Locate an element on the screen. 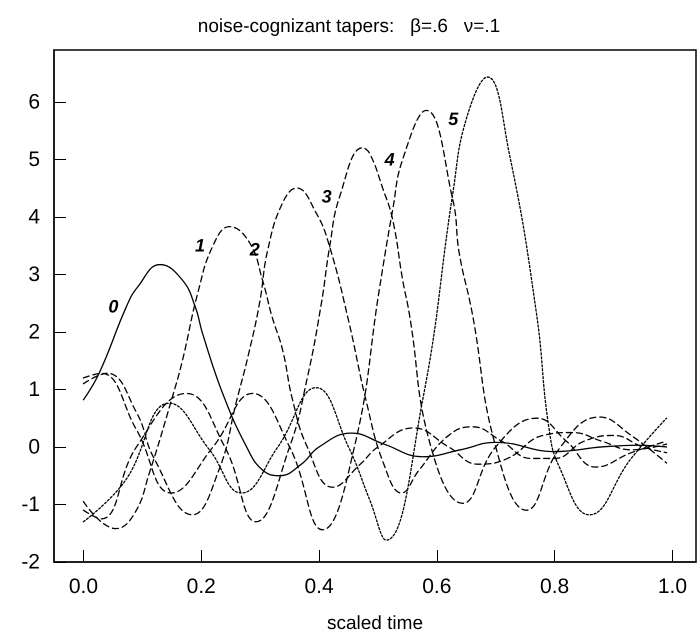 The height and width of the screenshot is (642, 698). series-label: 3 is located at coordinates (327, 196).